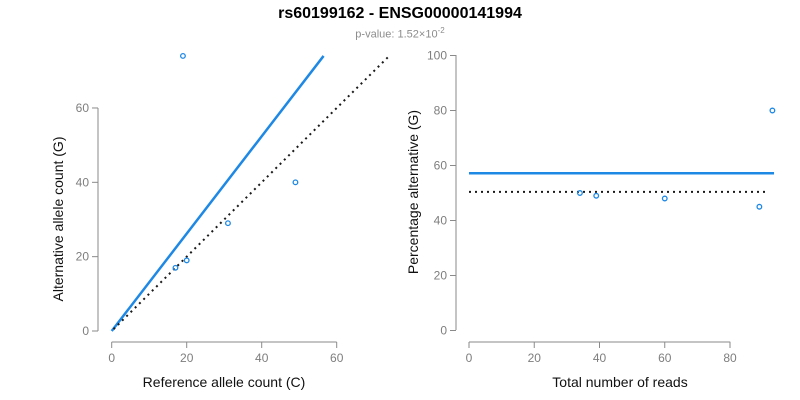  What do you see at coordinates (224, 382) in the screenshot?
I see `left-x-axis-title: Reference allele count (C)` at bounding box center [224, 382].